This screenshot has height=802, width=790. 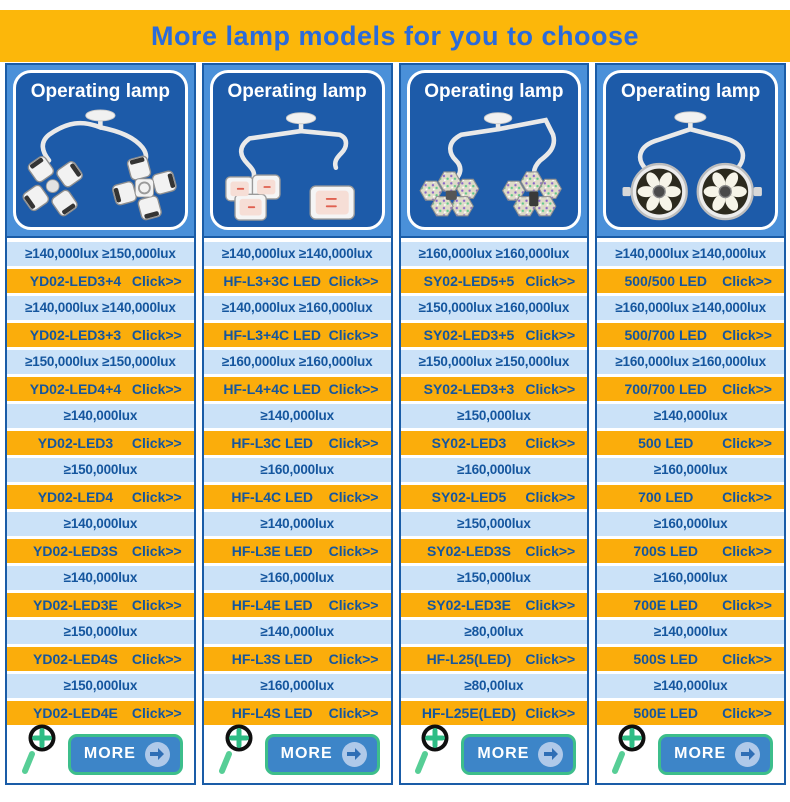 What do you see at coordinates (494, 497) in the screenshot?
I see `model-row: SY02-LED5 Click>>` at bounding box center [494, 497].